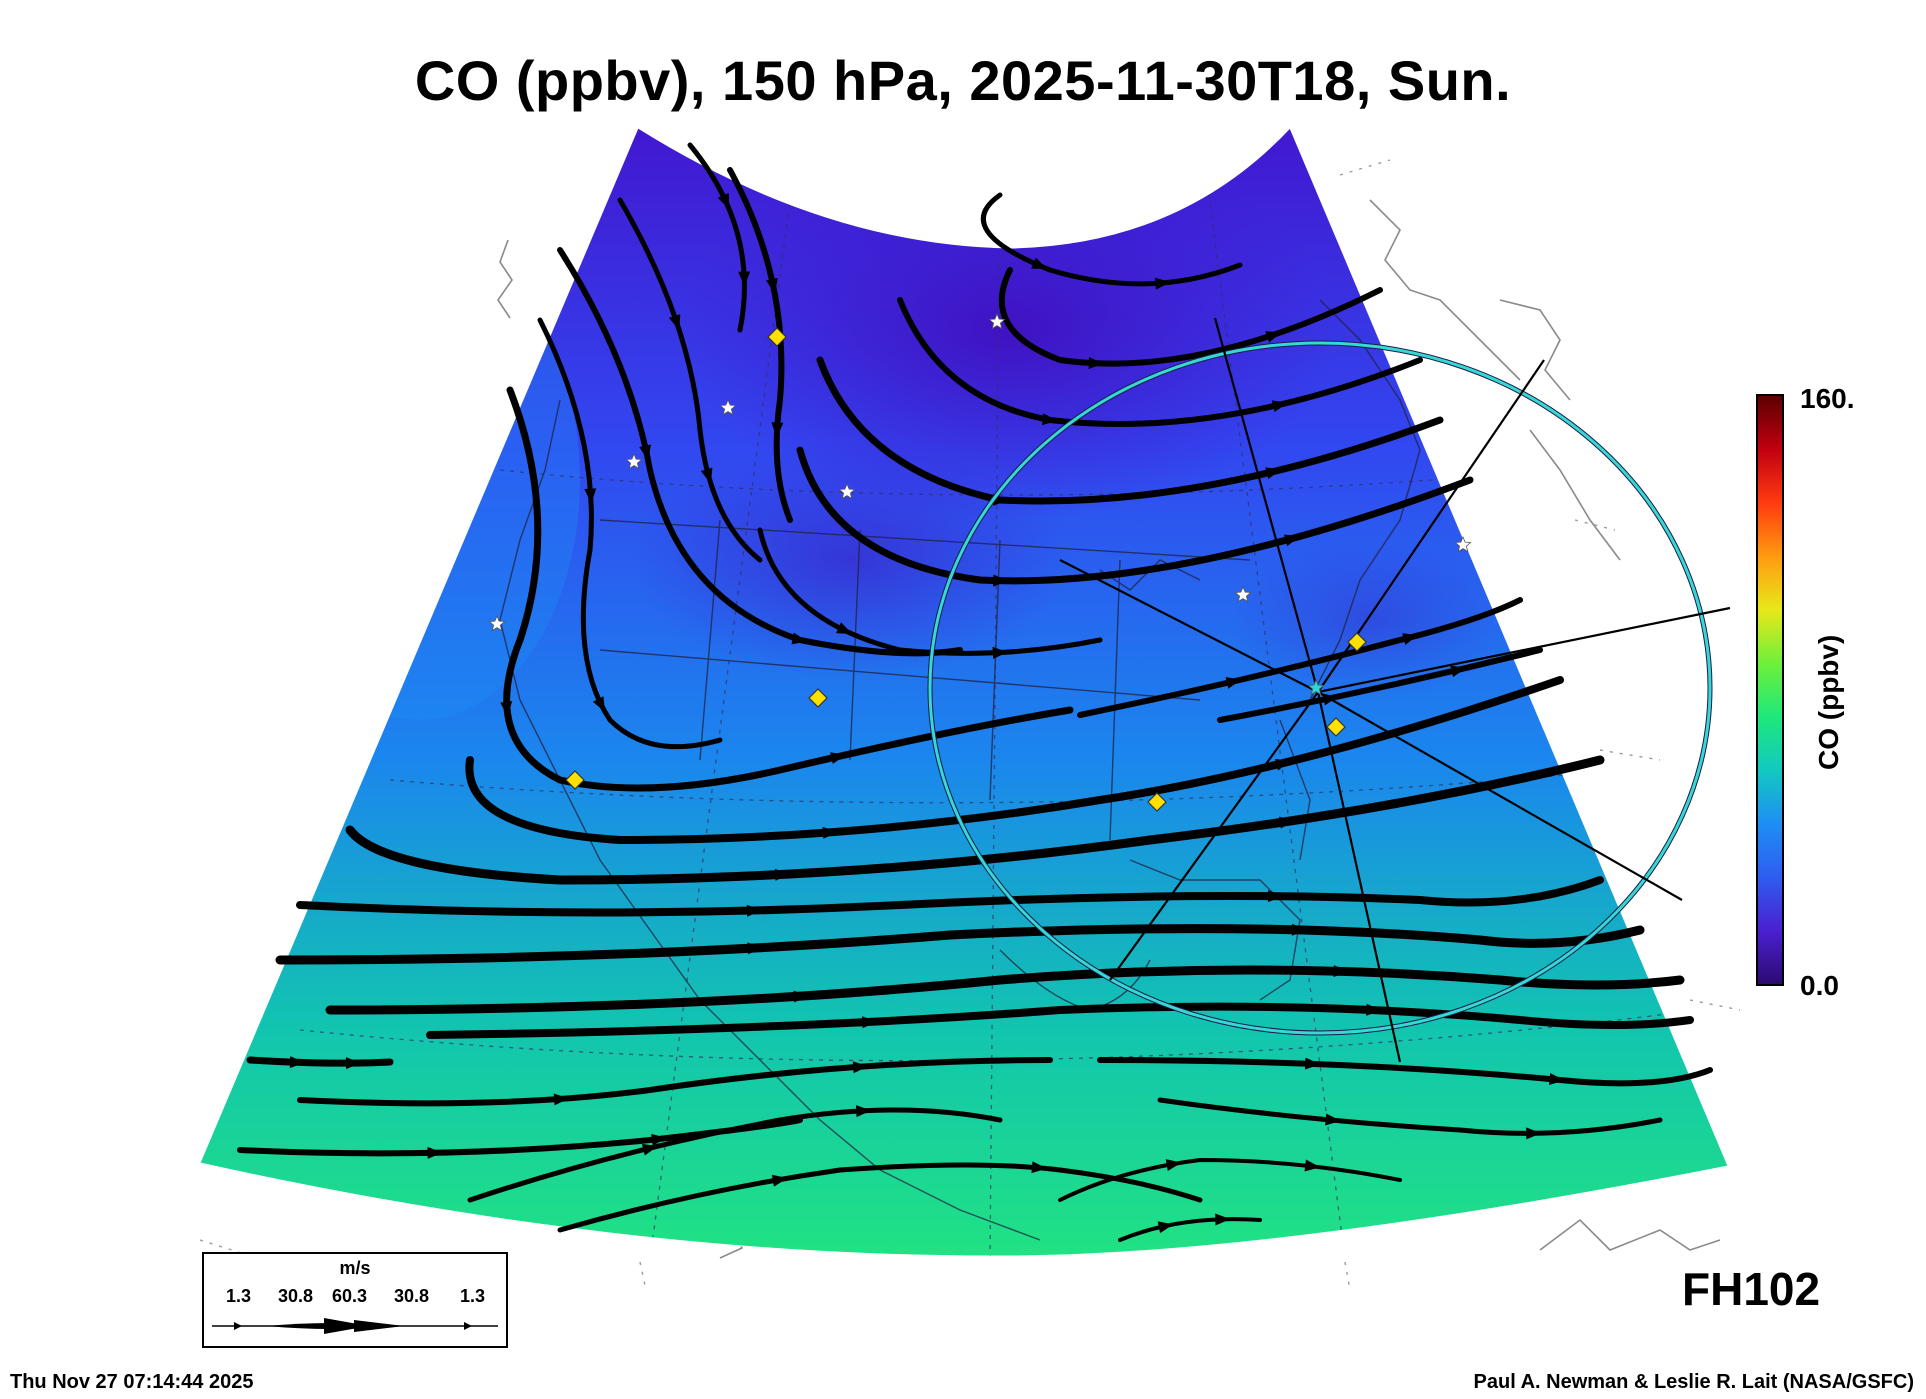  Describe the element at coordinates (350, 1296) in the screenshot. I see `wind-legend-value: 60.3` at that location.